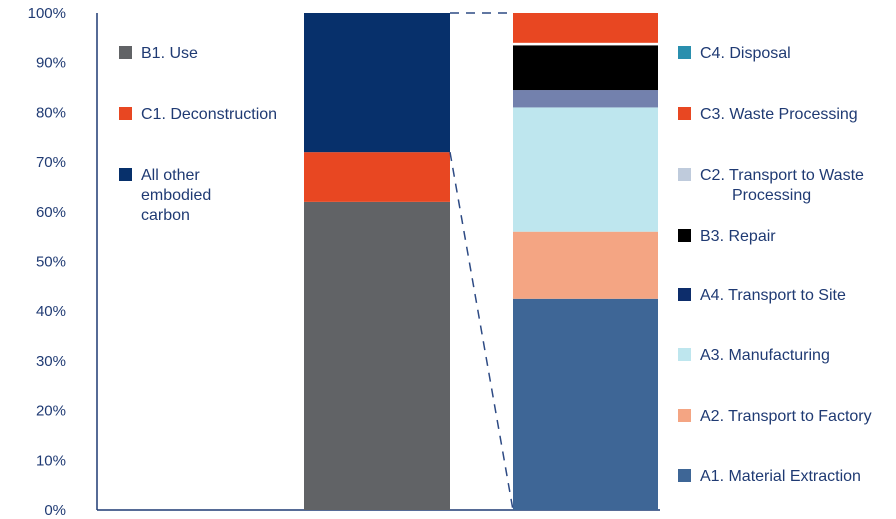 The height and width of the screenshot is (519, 896). What do you see at coordinates (51, 63) in the screenshot?
I see `y-tick-label: 90%` at bounding box center [51, 63].